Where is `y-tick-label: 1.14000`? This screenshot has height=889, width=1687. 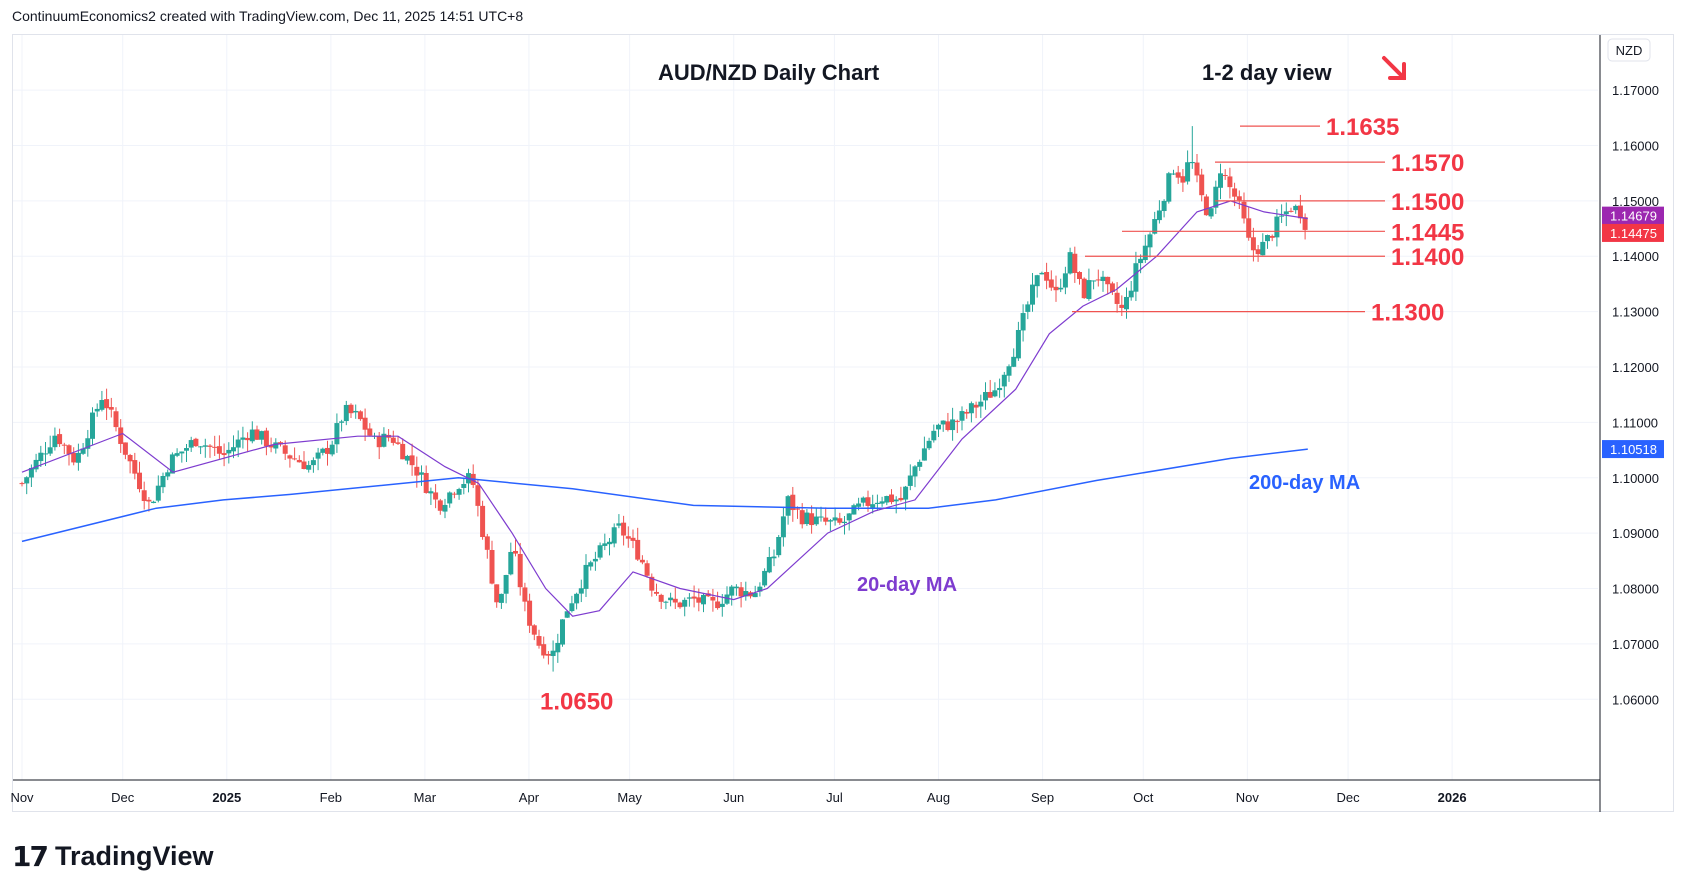
y-tick-label: 1.14000 is located at coordinates (1635, 256).